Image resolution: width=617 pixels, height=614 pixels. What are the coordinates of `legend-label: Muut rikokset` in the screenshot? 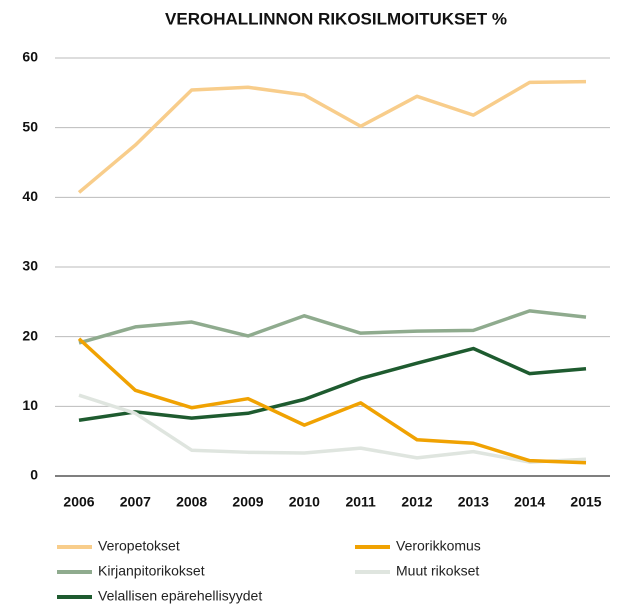 It's located at (437, 571).